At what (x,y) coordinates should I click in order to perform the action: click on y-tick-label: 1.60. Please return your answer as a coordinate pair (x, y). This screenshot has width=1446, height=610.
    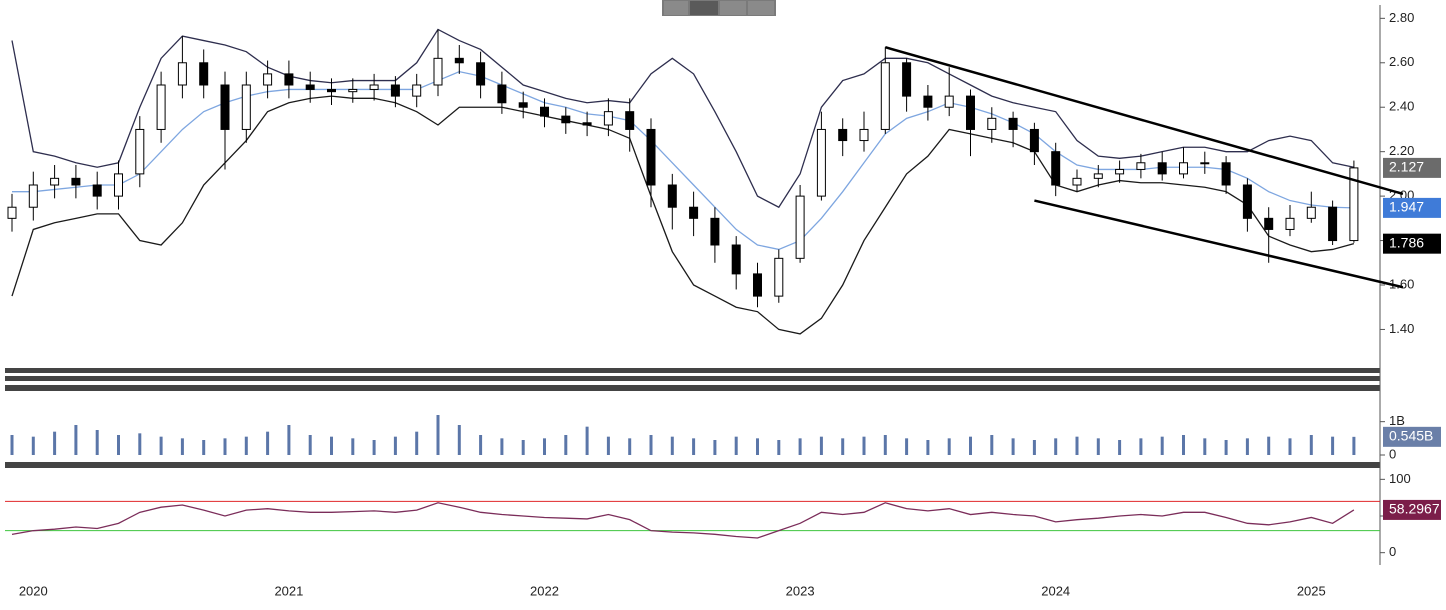
    Looking at the image, I should click on (1401, 283).